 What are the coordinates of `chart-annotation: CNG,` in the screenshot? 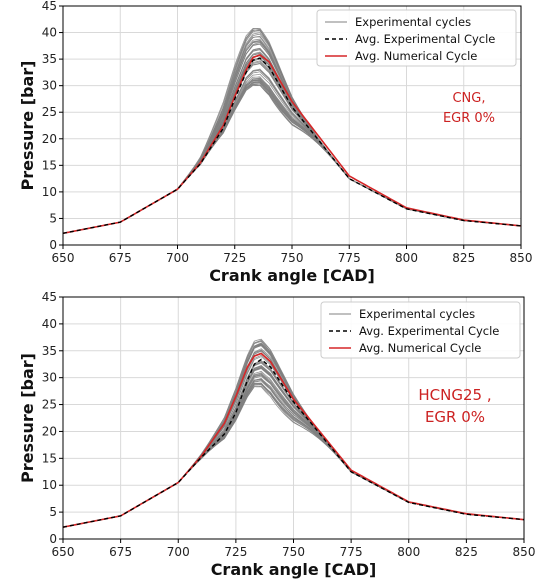 It's located at (468, 98).